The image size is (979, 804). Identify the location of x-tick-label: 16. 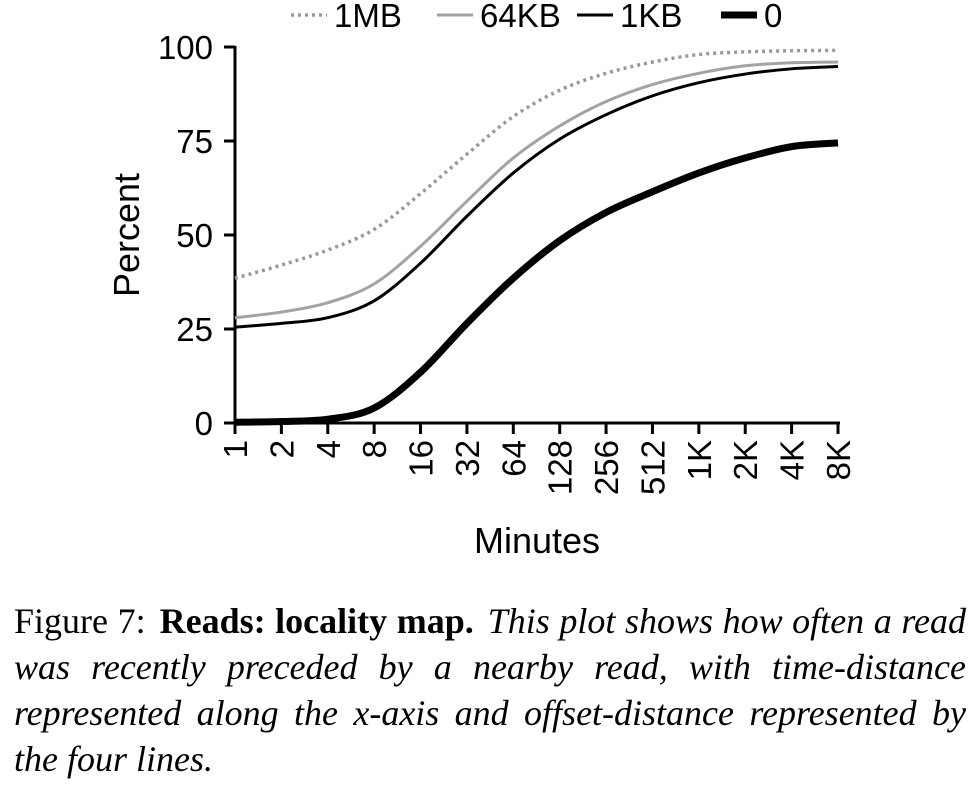
(421, 458).